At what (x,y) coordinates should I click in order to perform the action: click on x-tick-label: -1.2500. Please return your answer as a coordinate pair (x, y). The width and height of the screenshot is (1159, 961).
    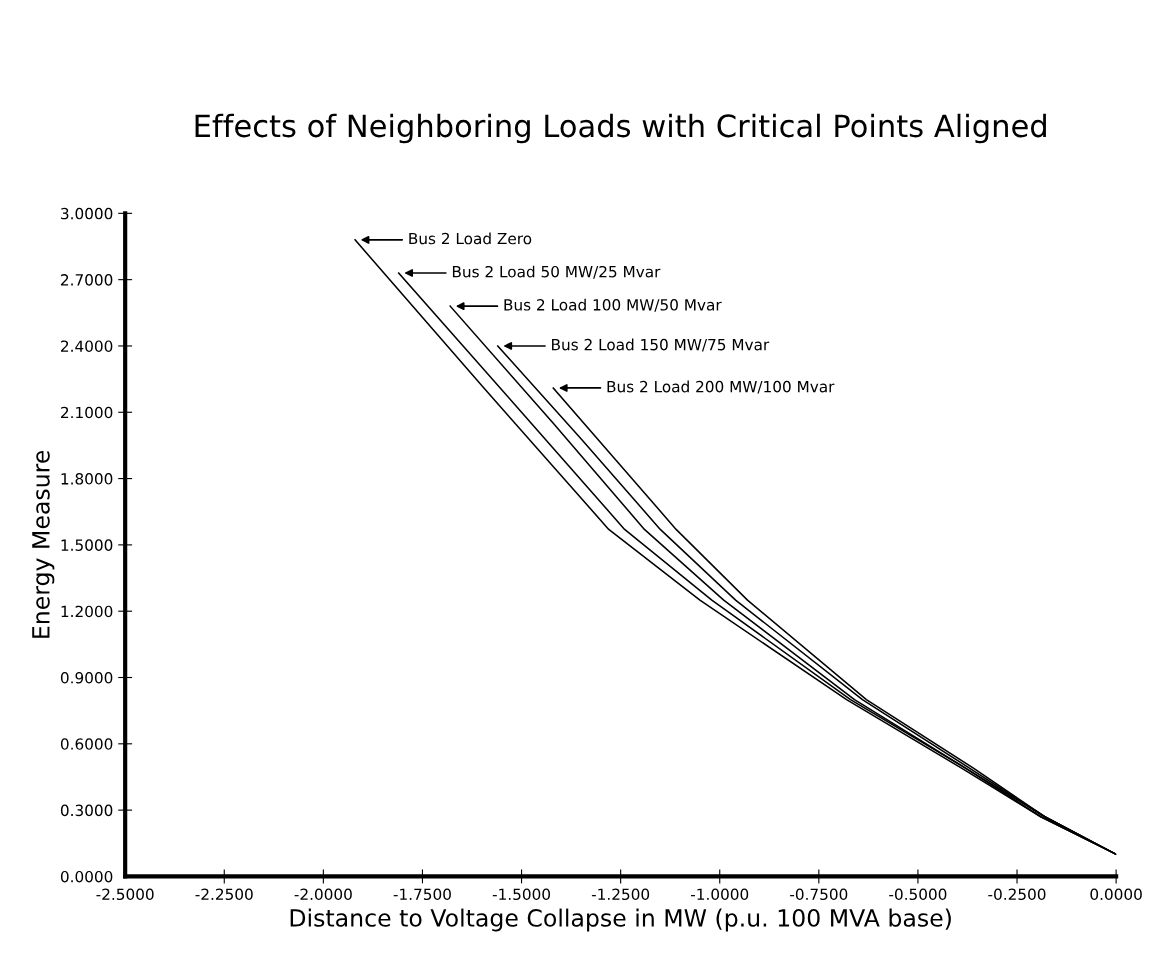
    Looking at the image, I should click on (620, 894).